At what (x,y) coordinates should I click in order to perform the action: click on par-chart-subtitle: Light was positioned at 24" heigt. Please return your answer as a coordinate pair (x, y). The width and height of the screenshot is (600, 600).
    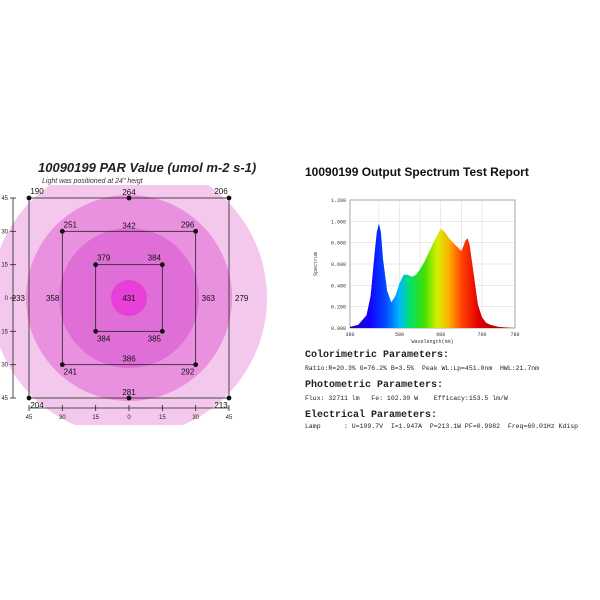
    Looking at the image, I should click on (92, 181).